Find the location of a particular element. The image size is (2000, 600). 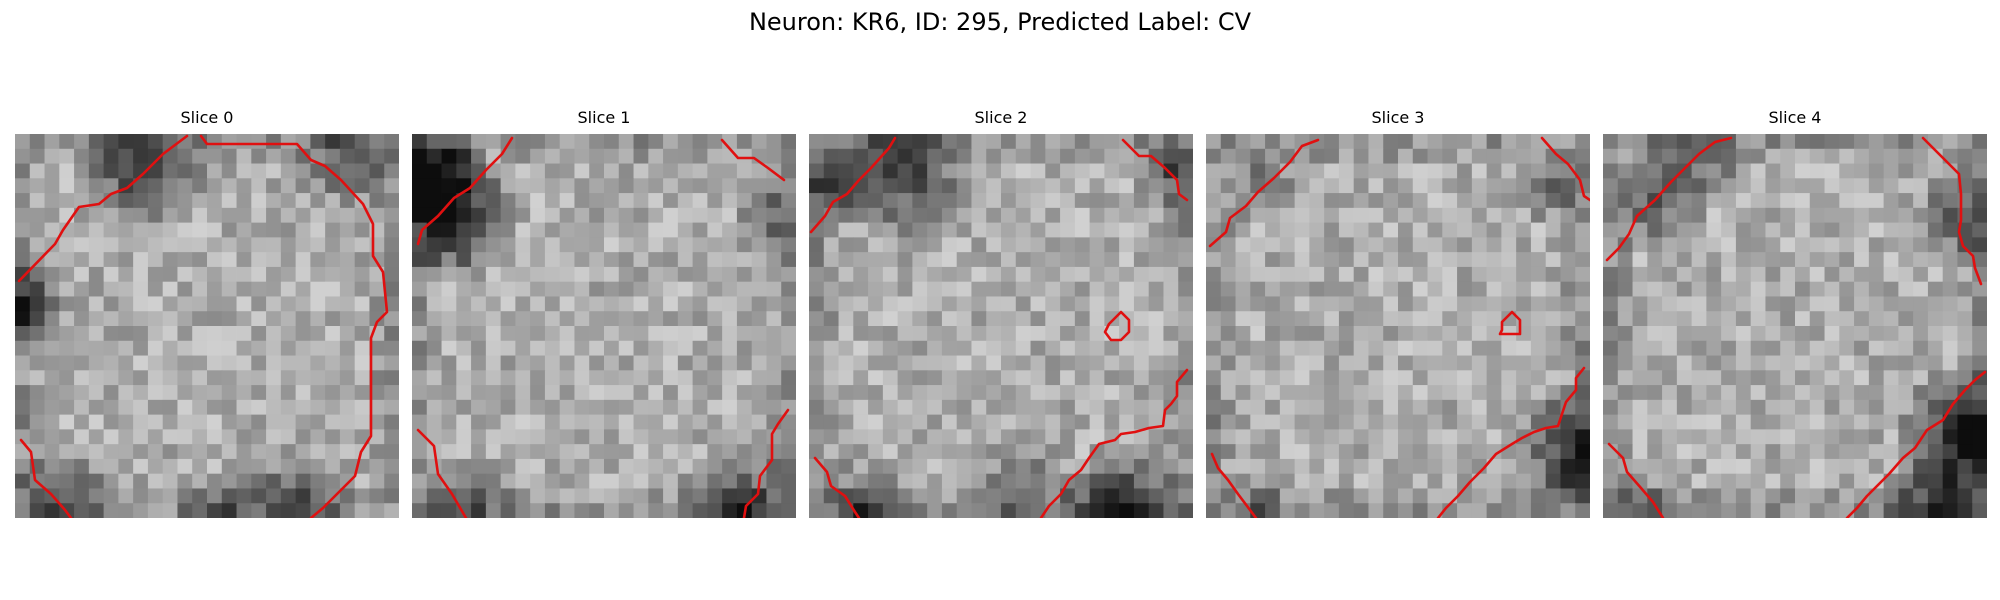

slice-title-4: Slice 4 is located at coordinates (1795, 117).